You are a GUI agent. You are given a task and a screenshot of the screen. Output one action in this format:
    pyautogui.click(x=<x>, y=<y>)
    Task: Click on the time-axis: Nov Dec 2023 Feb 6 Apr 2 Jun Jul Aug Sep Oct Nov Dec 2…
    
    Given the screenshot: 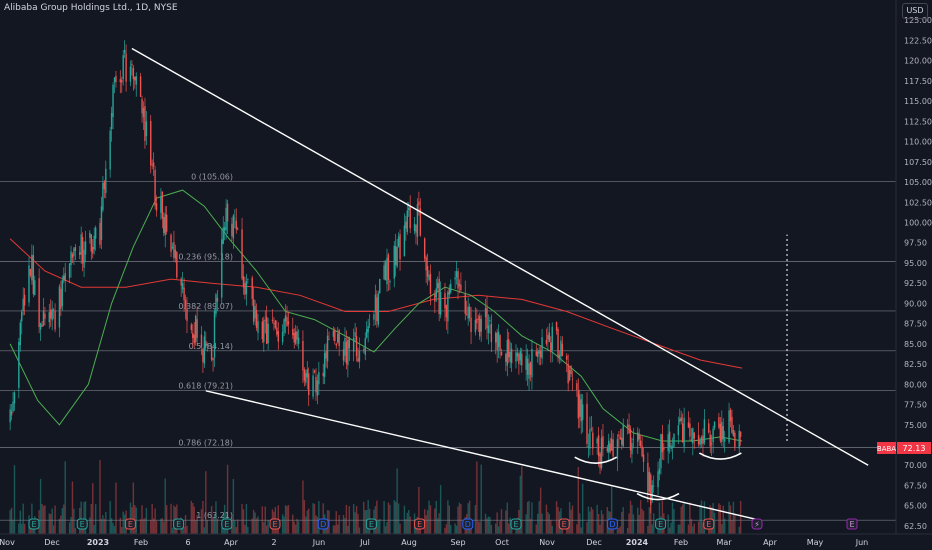 What is the action you would take?
    pyautogui.click(x=434, y=542)
    